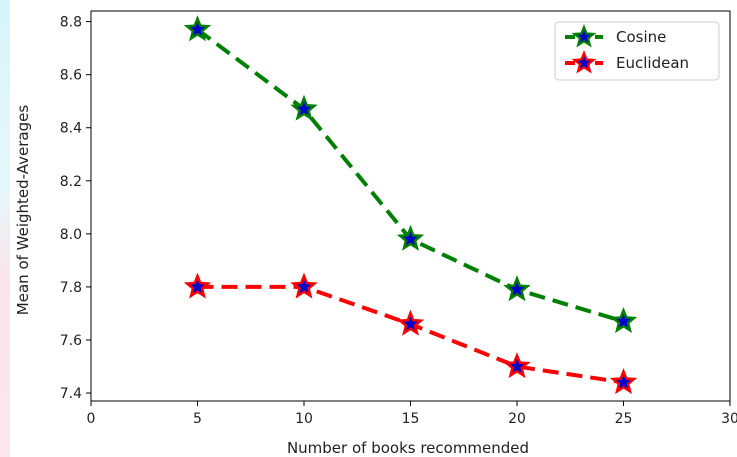 Image resolution: width=737 pixels, height=457 pixels. Describe the element at coordinates (584, 61) in the screenshot. I see `legend-marker-euclidean` at that location.